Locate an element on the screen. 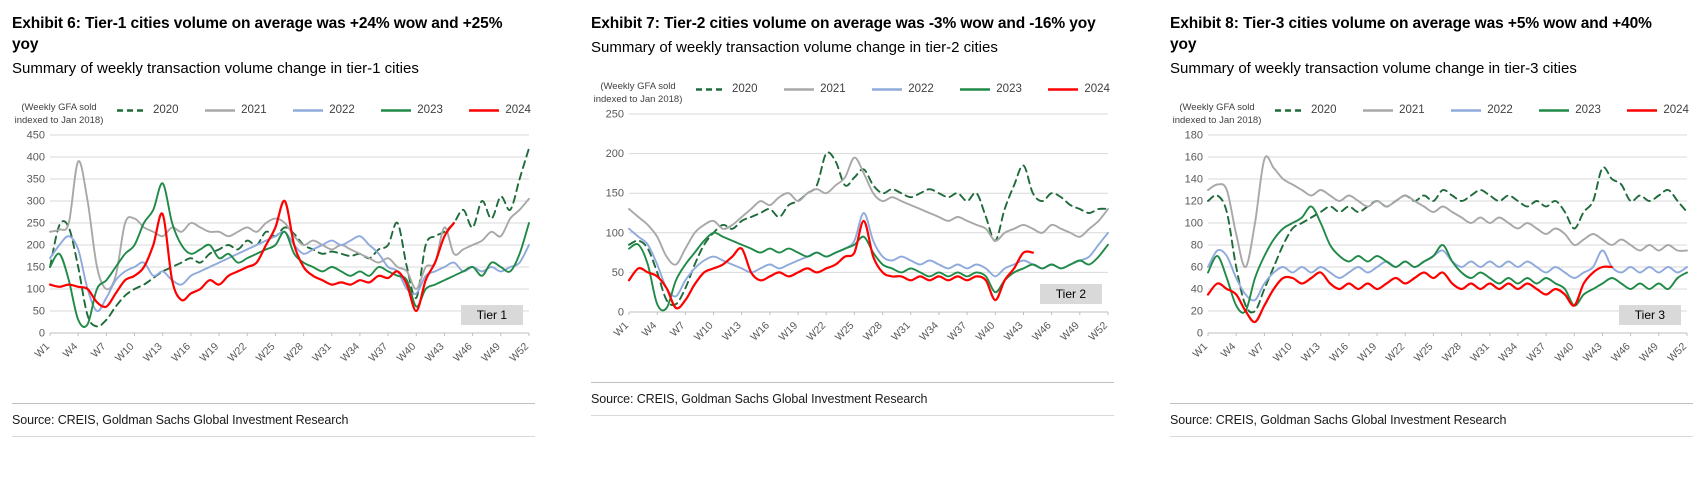 This screenshot has width=1705, height=495. svg-text: W37 is located at coordinates (957, 332).